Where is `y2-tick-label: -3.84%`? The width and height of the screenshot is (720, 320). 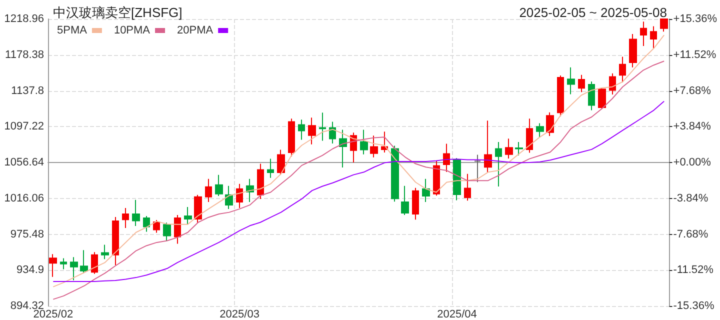 y2-tick-label: -3.84% is located at coordinates (690, 198).